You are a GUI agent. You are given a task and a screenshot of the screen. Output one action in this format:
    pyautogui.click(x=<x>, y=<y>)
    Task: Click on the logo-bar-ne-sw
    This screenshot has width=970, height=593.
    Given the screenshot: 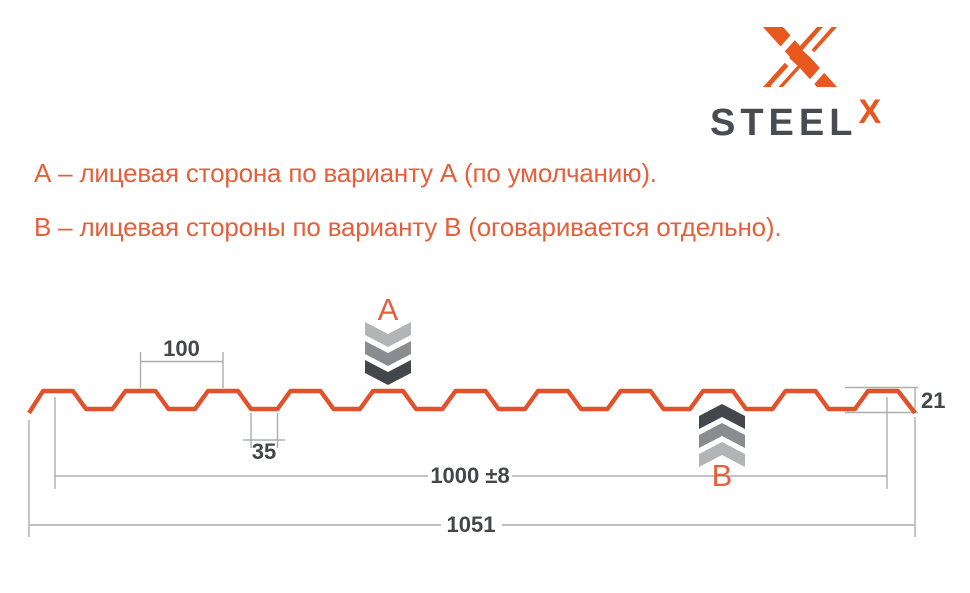 What is the action you would take?
    pyautogui.click(x=800, y=57)
    